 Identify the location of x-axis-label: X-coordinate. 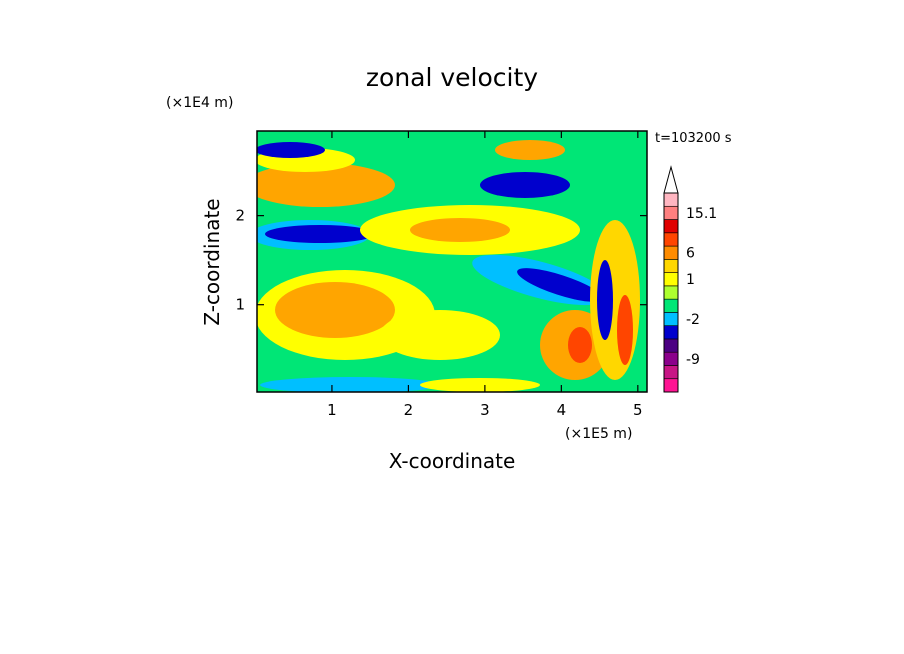
(452, 461).